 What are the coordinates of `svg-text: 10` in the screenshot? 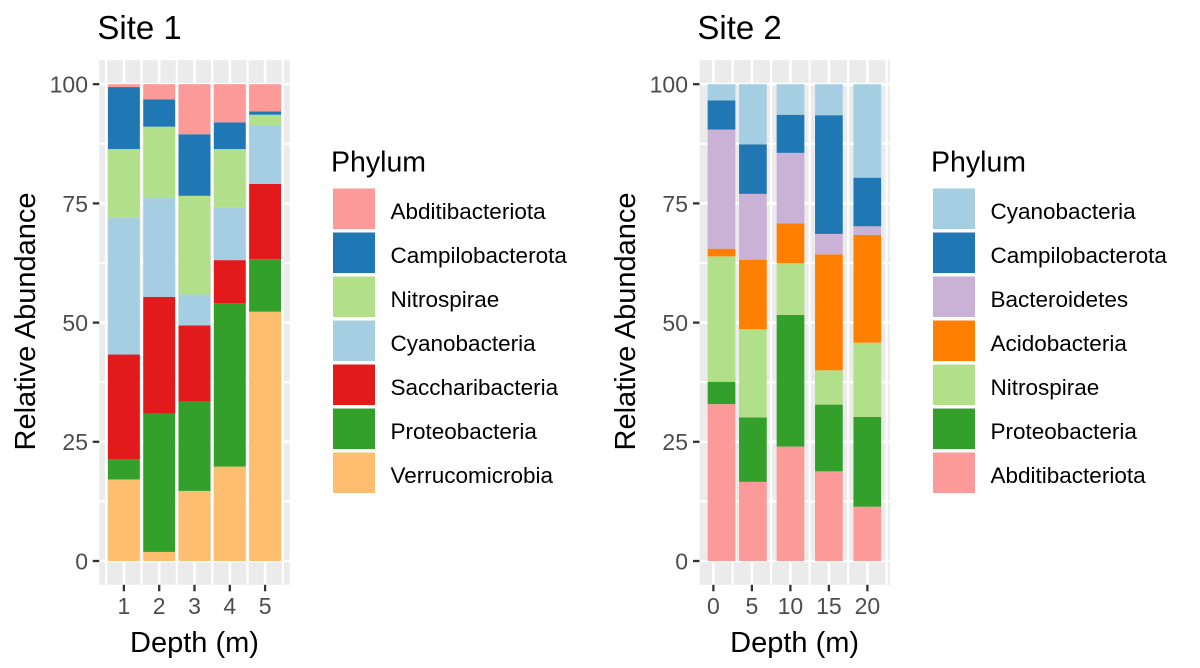 It's located at (791, 606).